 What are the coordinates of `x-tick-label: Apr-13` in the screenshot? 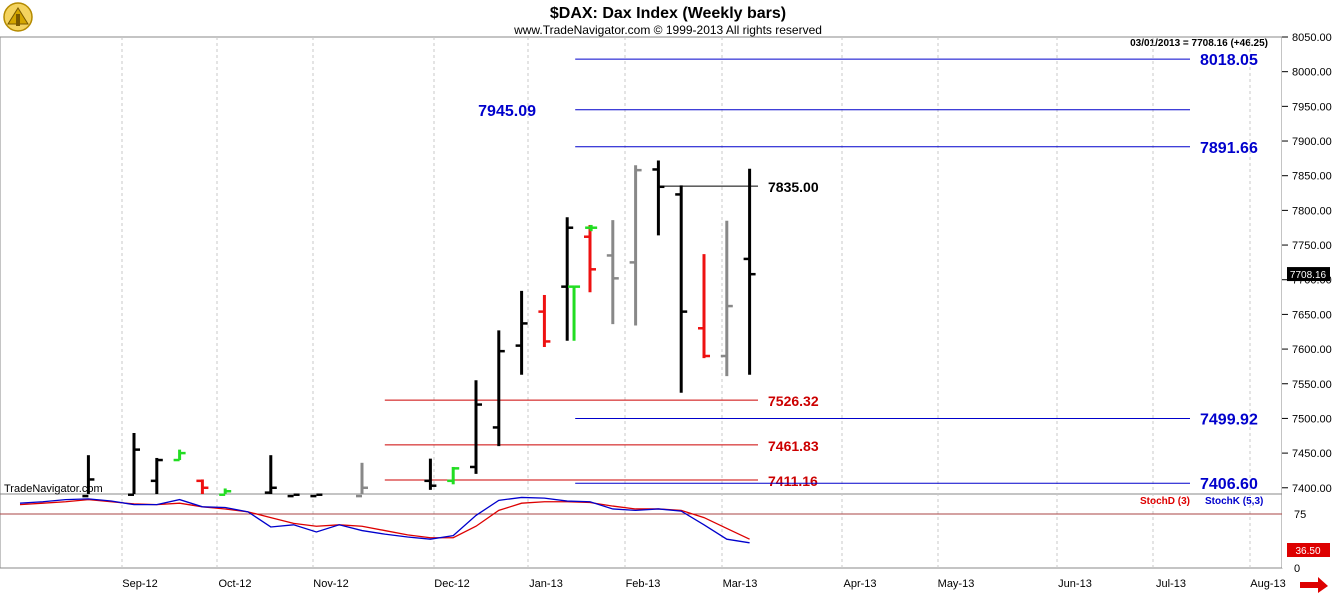 It's located at (859, 584).